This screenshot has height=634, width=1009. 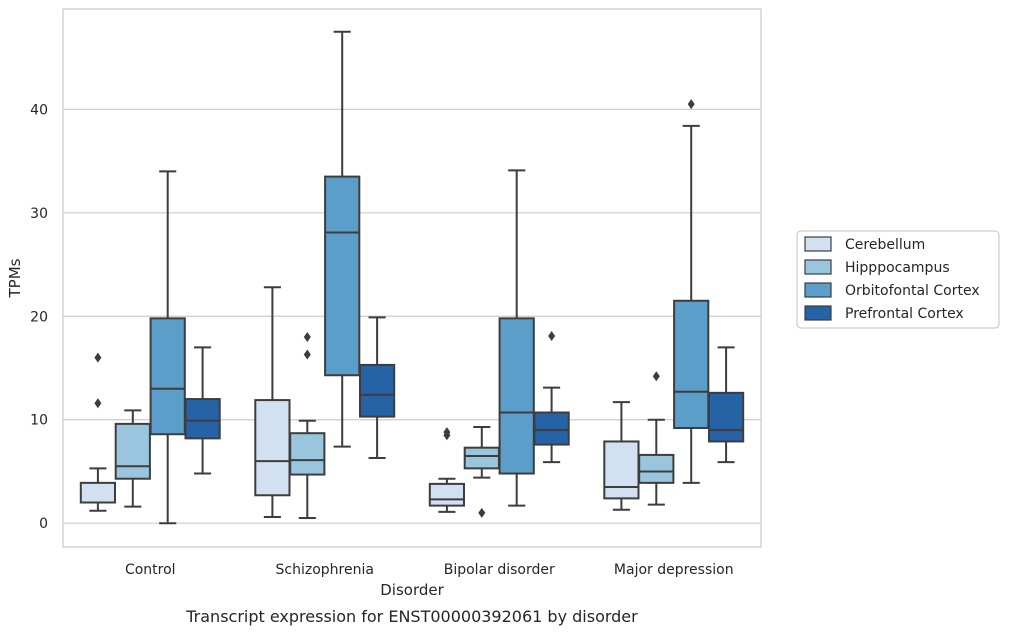 What do you see at coordinates (499, 570) in the screenshot?
I see `x-tick-label: Bipolar disorder` at bounding box center [499, 570].